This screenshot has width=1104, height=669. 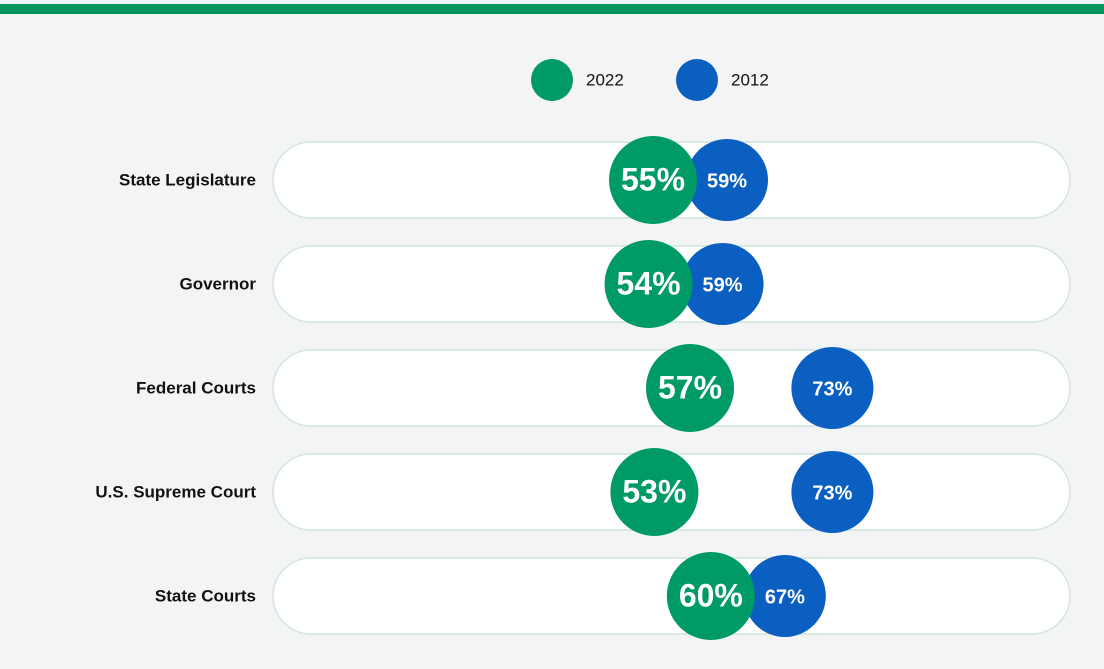 I want to click on category-label: U.S. Supreme Court, so click(x=175, y=491).